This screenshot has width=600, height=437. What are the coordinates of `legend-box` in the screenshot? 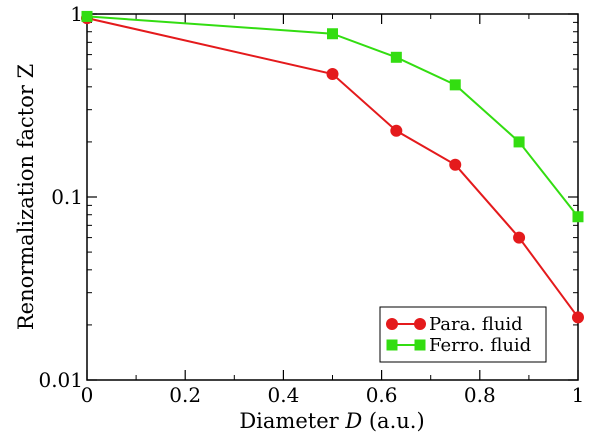 It's located at (463, 334).